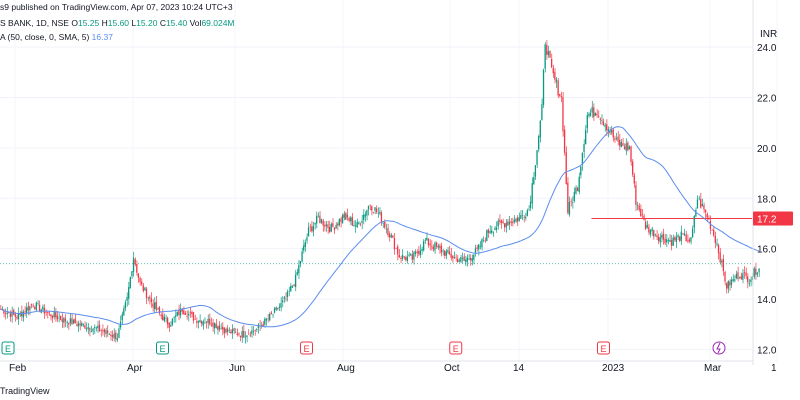 Image resolution: width=800 pixels, height=400 pixels. Describe the element at coordinates (25, 391) in the screenshot. I see `tradingview-logo: TradingView` at that location.